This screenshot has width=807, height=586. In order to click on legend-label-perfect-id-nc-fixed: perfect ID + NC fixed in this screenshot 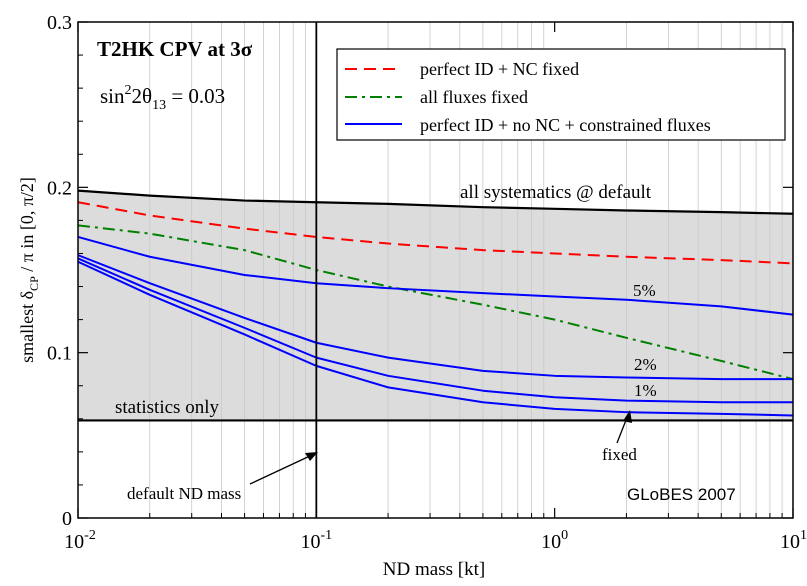, I will do `click(499, 69)`.